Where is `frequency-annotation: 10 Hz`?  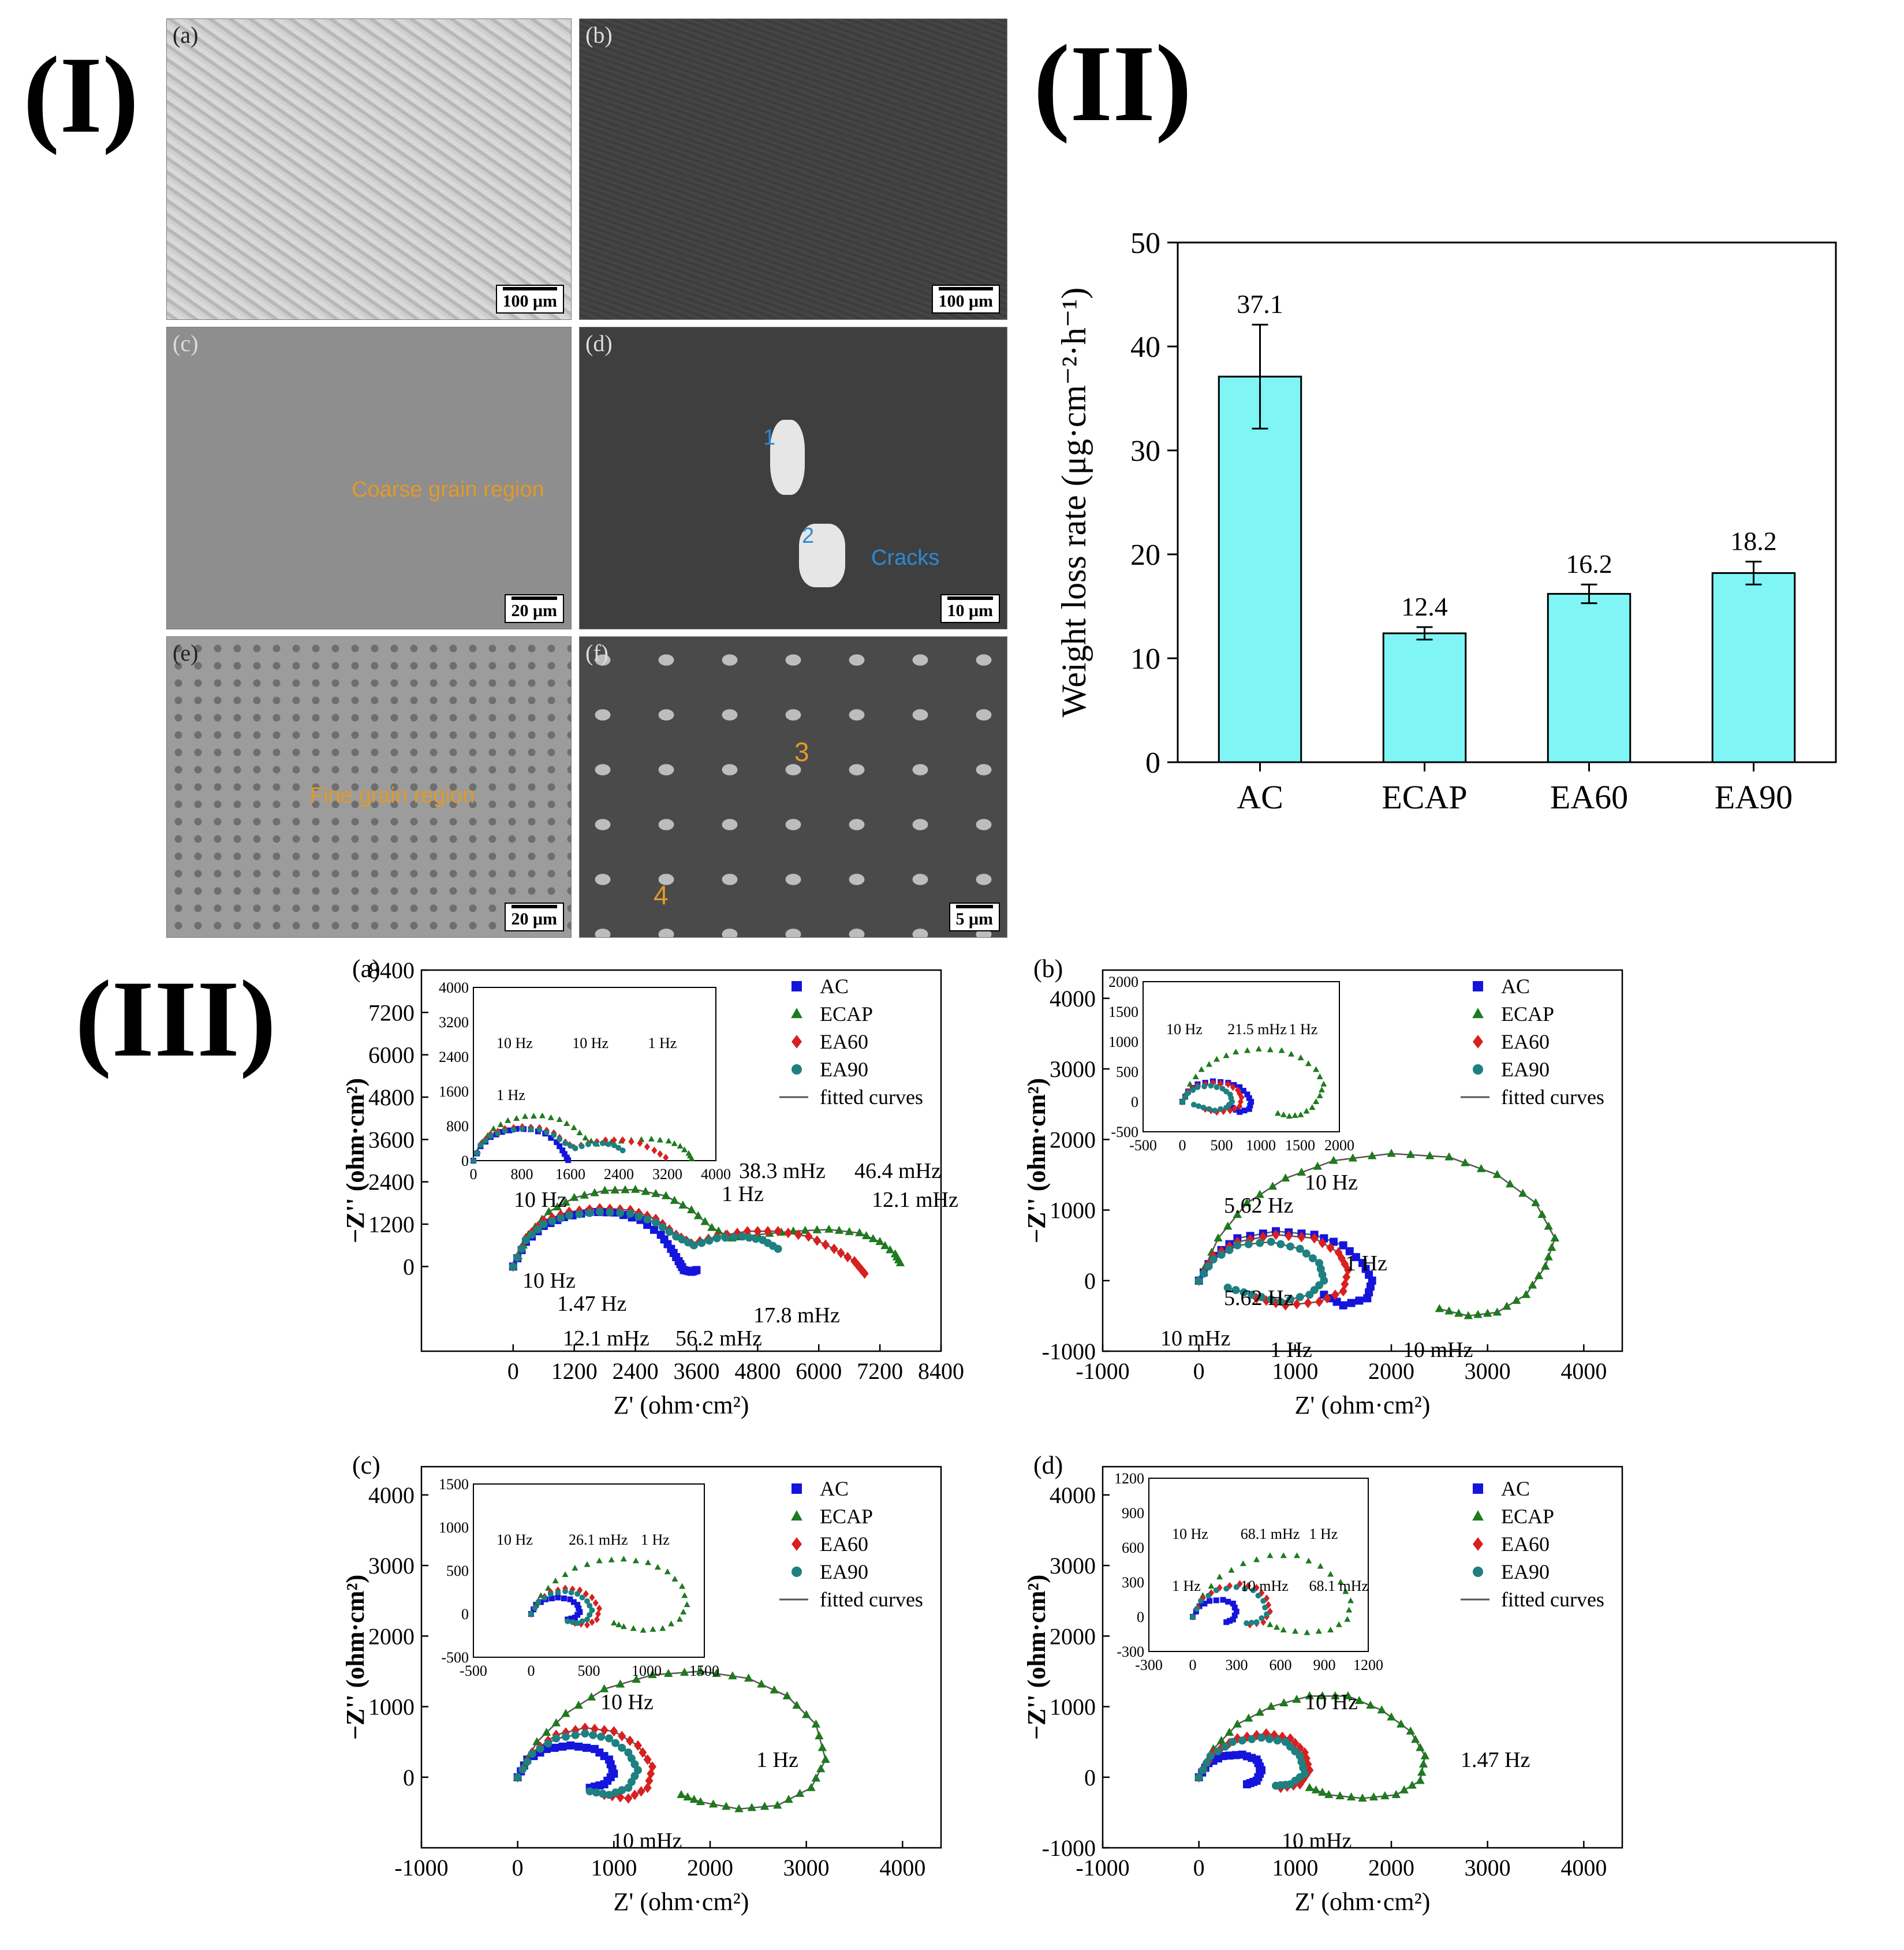 frequency-annotation: 10 Hz is located at coordinates (540, 1200).